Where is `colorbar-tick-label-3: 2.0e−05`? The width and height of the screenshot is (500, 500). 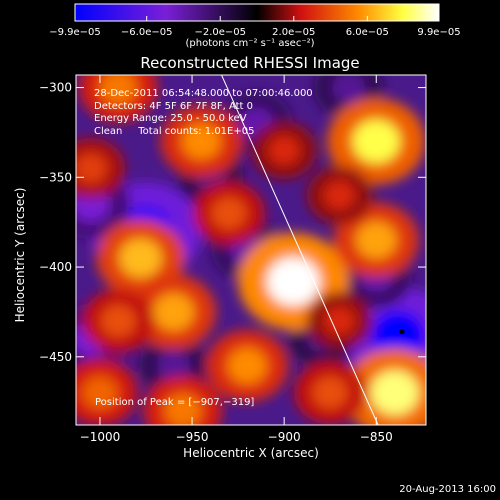
colorbar-tick-label-3: 2.0e−05 is located at coordinates (293, 32).